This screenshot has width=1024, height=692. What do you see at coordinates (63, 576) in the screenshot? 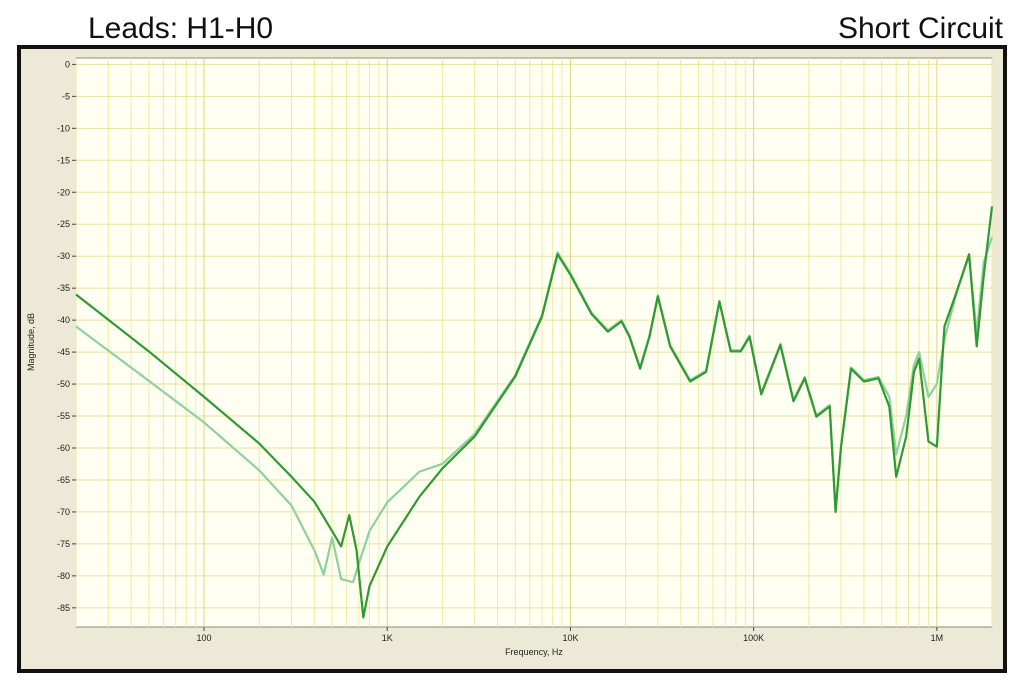
I see `y-tick-label: -80` at bounding box center [63, 576].